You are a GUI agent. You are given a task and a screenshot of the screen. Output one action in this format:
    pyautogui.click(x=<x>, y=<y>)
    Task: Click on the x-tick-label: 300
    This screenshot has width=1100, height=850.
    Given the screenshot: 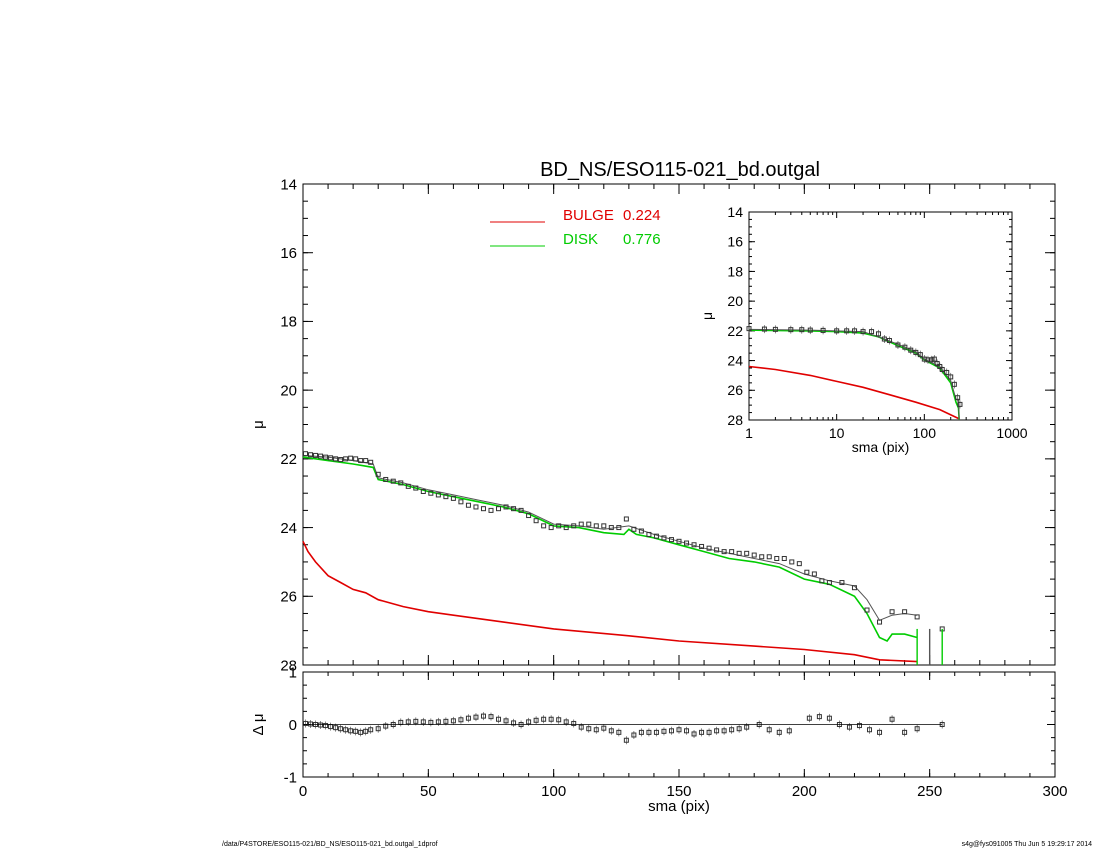 What is the action you would take?
    pyautogui.click(x=1054, y=791)
    